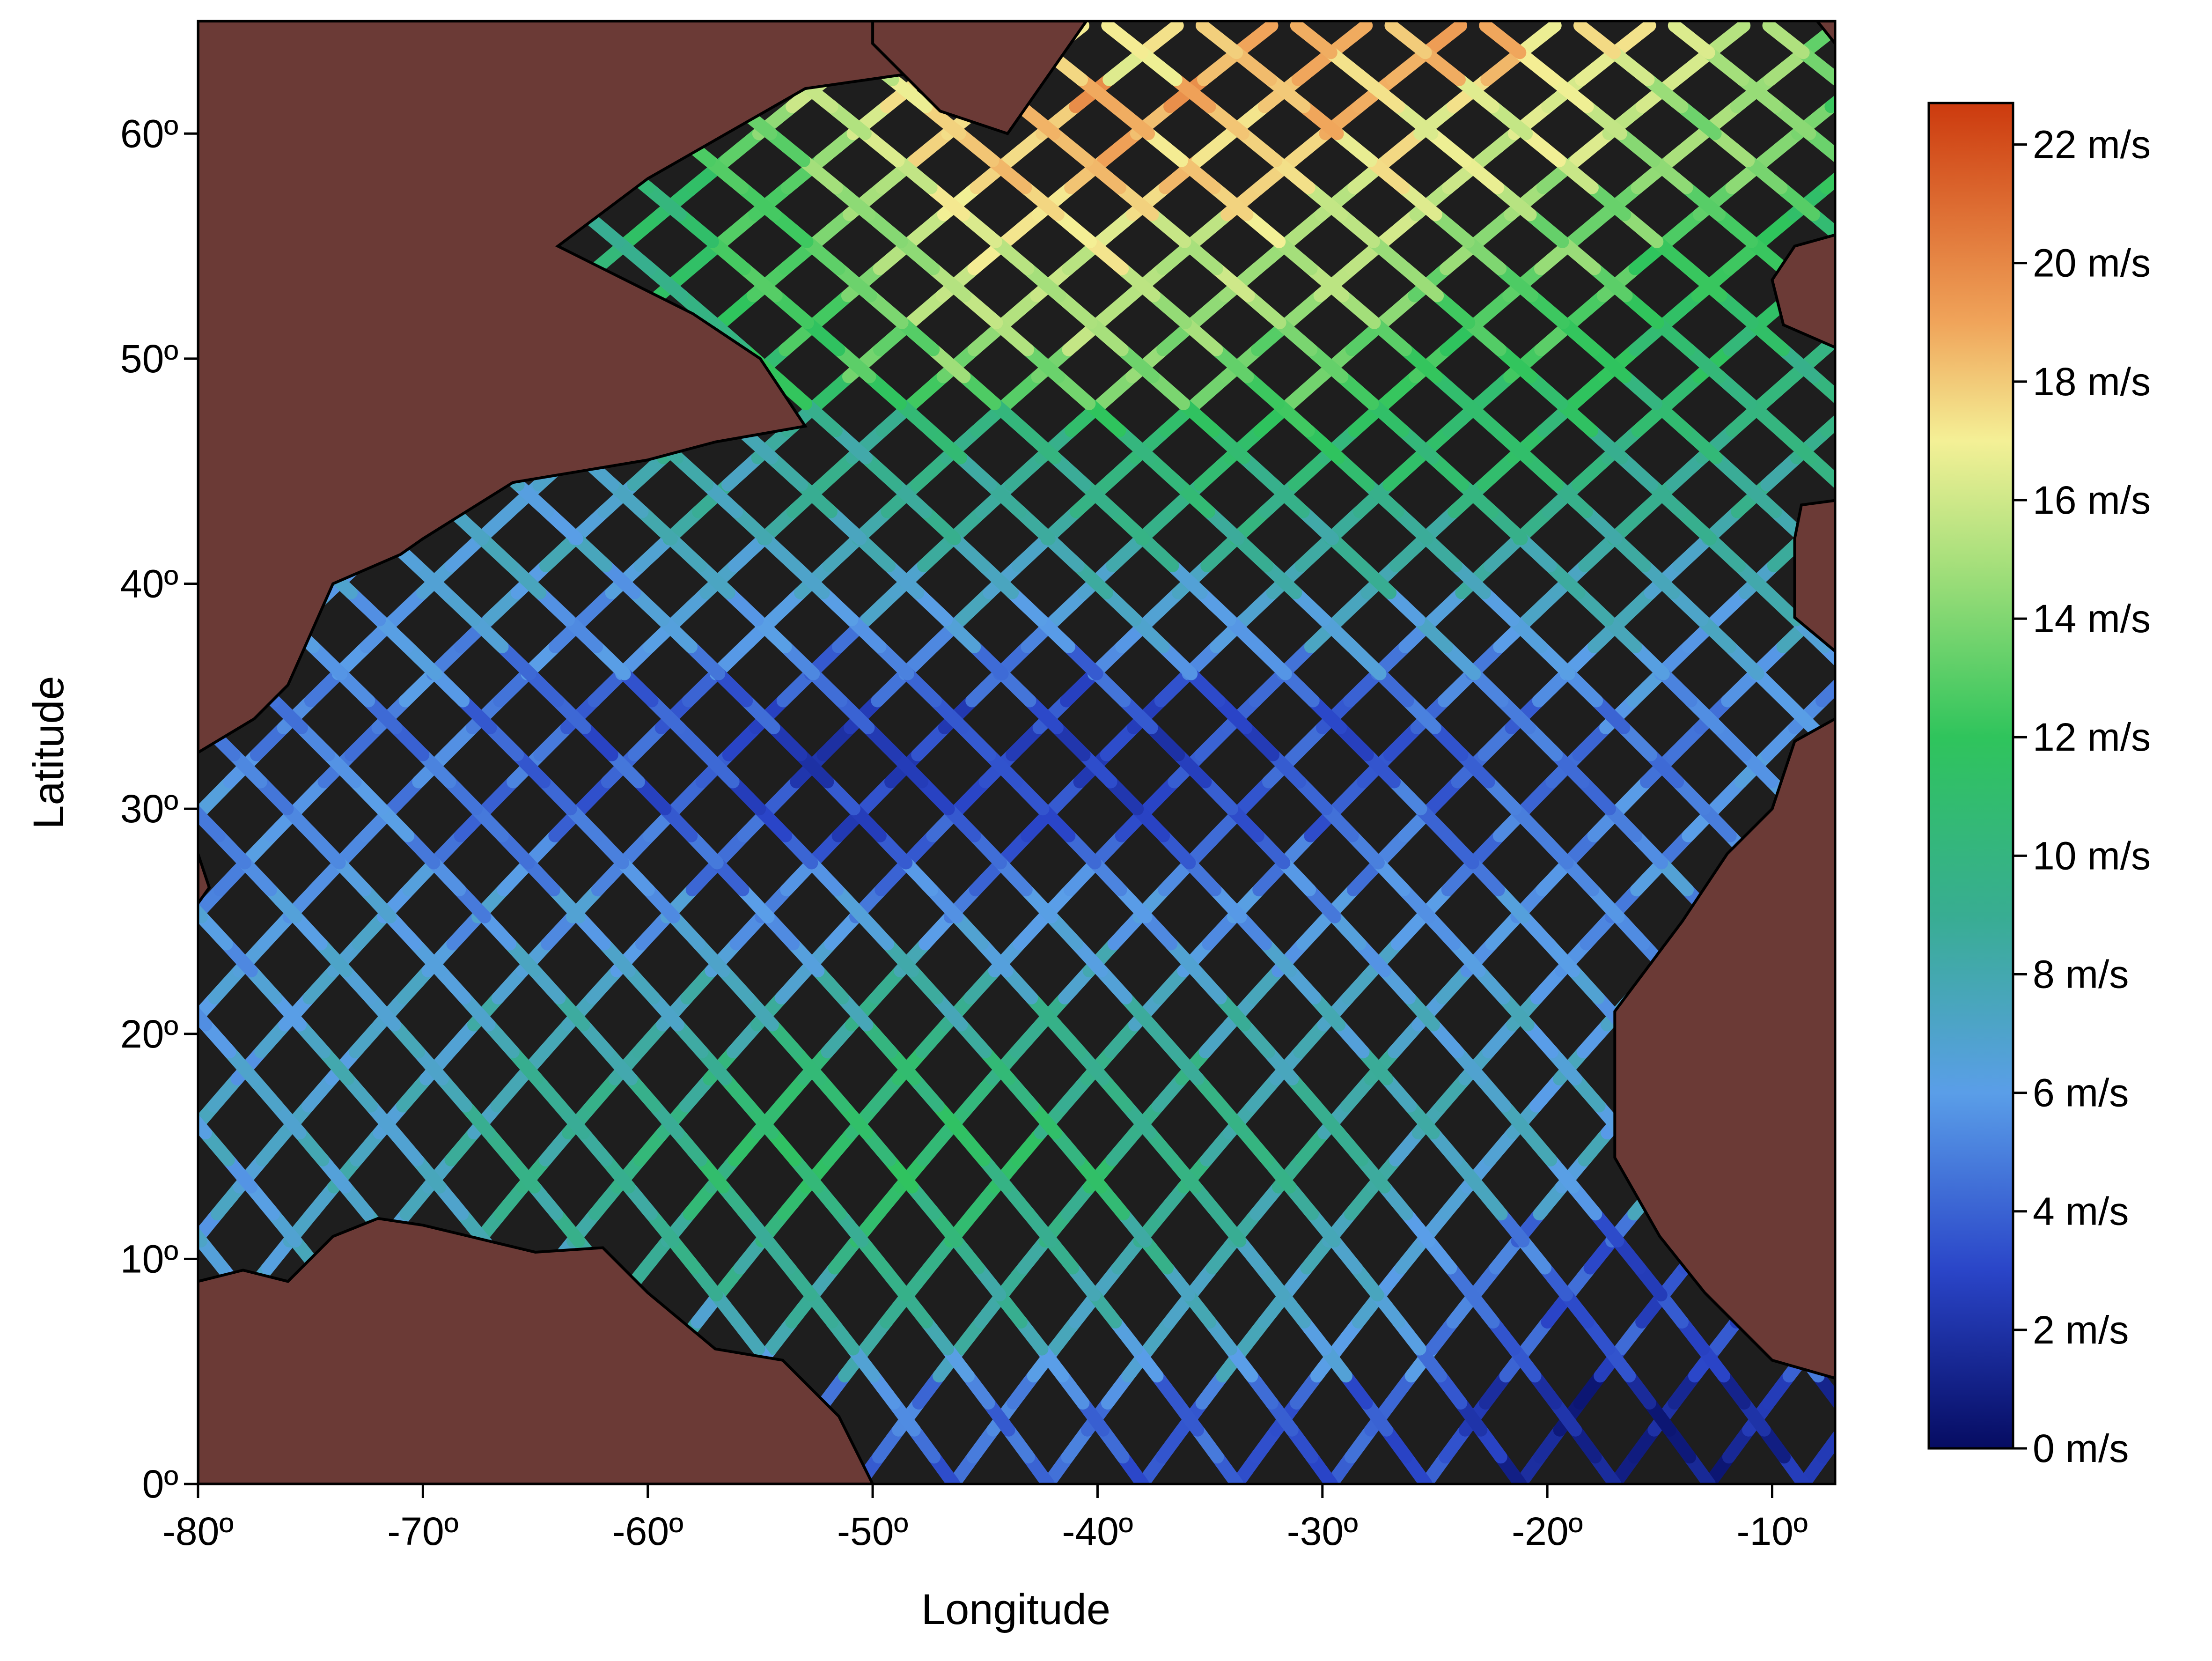  Describe the element at coordinates (2081, 974) in the screenshot. I see `colorbar-tick-label: 8 m/s` at that location.